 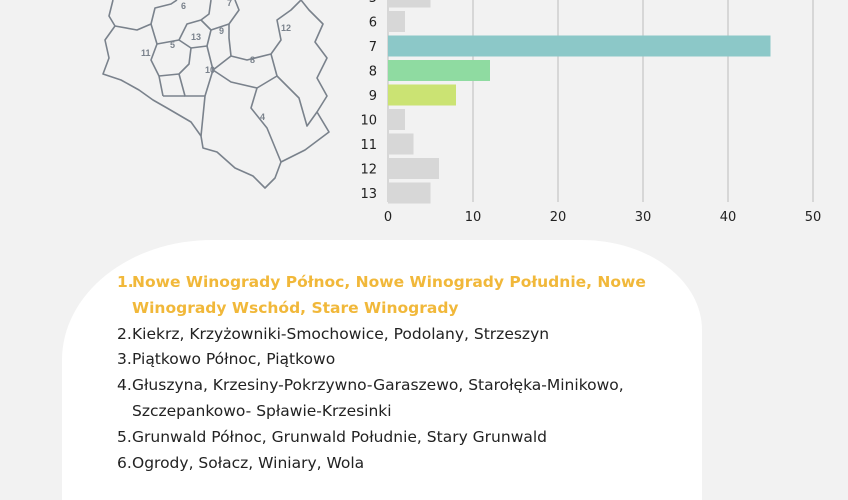 What do you see at coordinates (373, 23) in the screenshot?
I see `category-label: 6` at bounding box center [373, 23].